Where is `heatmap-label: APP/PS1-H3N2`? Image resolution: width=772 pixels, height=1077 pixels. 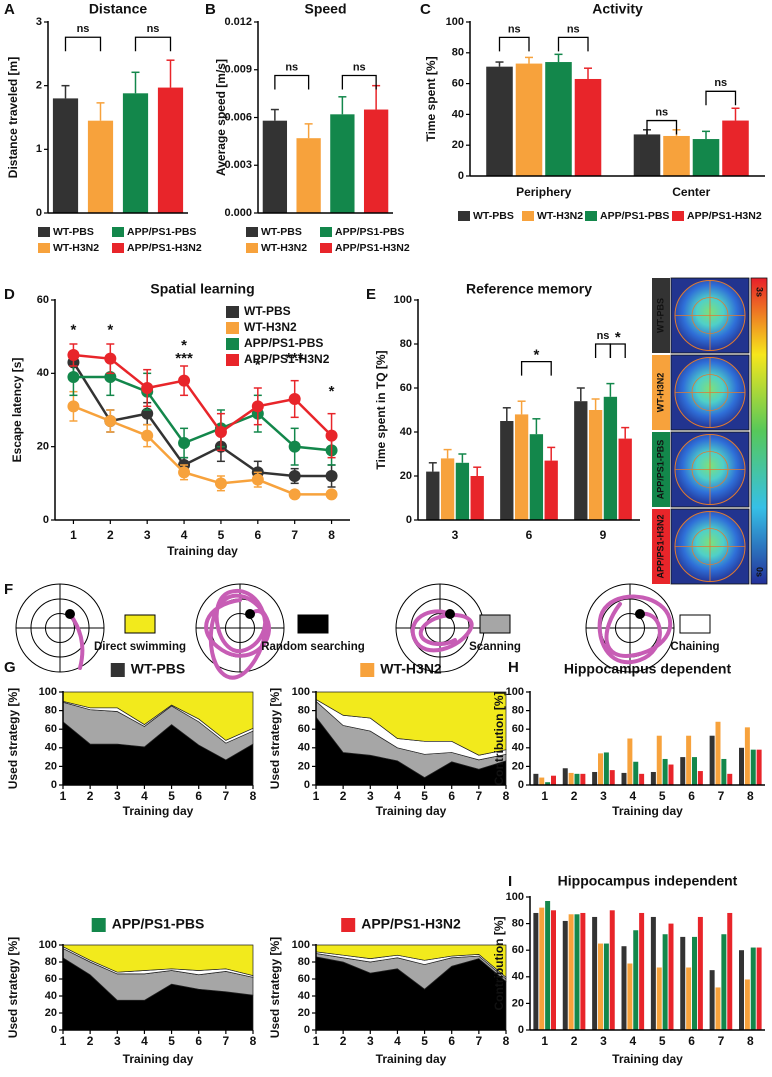
heatmap-label: APP/PS1-H3N2 is located at coordinates (660, 546).